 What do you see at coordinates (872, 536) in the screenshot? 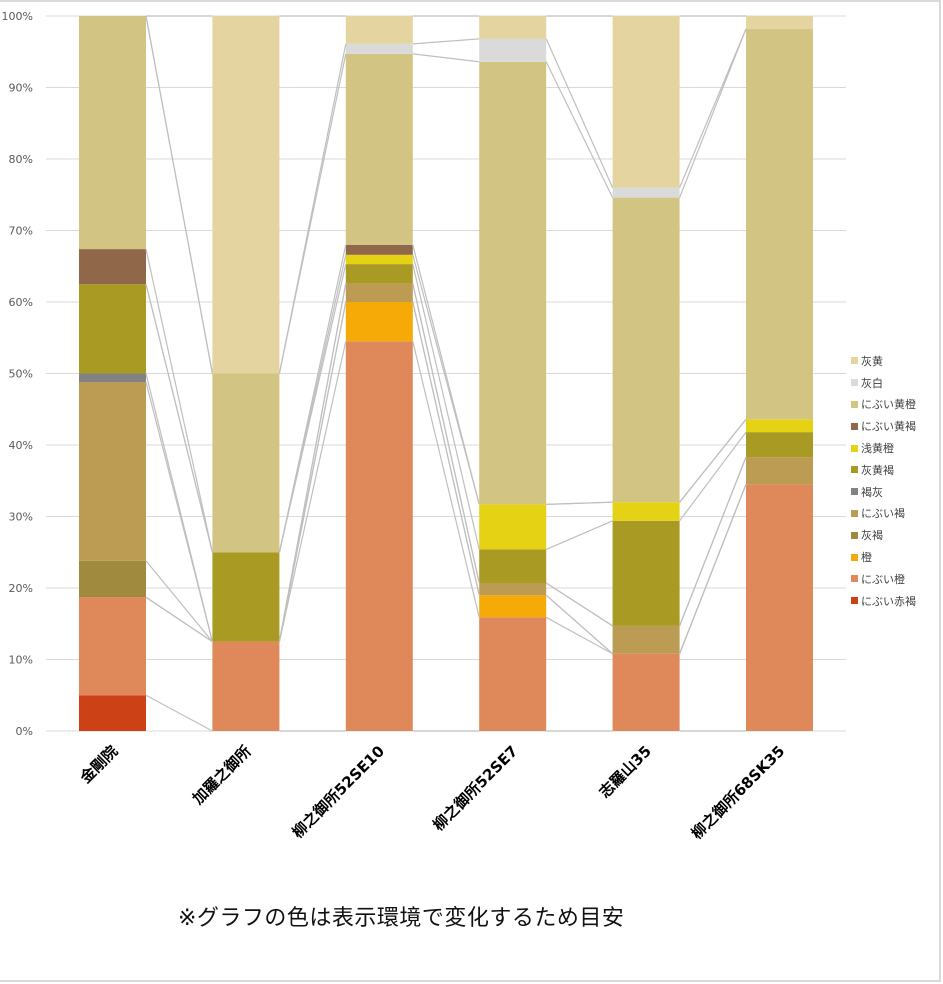
I see `legend-label: 灰褐` at bounding box center [872, 536].